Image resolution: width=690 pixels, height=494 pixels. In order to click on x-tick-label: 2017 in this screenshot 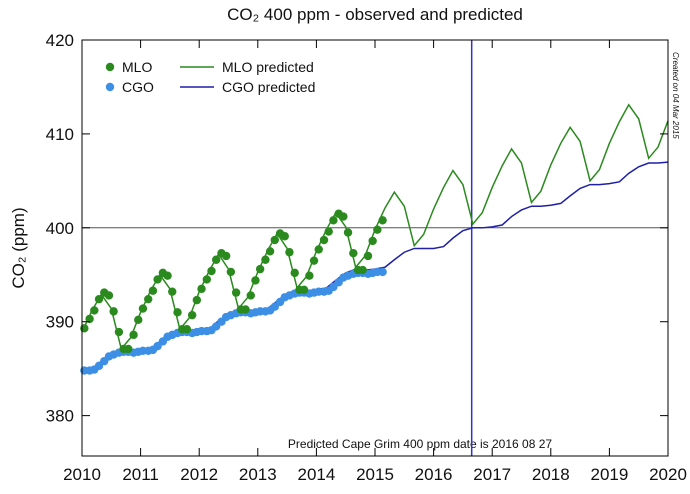, I will do `click(492, 474)`.